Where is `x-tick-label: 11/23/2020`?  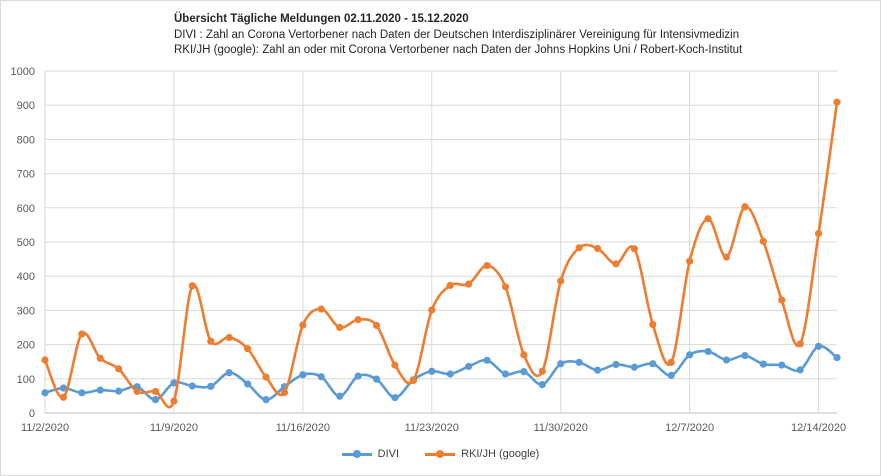
x-tick-label: 11/23/2020 is located at coordinates (432, 428).